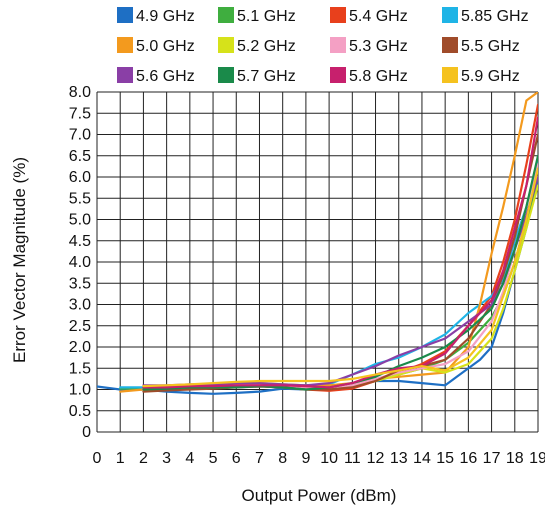 The image size is (545, 510). Describe the element at coordinates (80, 368) in the screenshot. I see `y-tick-label: 1.5` at that location.